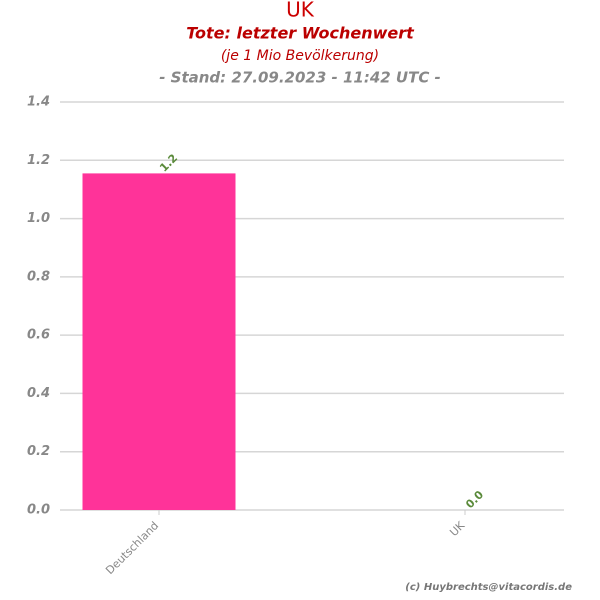  I want to click on y-tick-label: 0.6, so click(38, 335).